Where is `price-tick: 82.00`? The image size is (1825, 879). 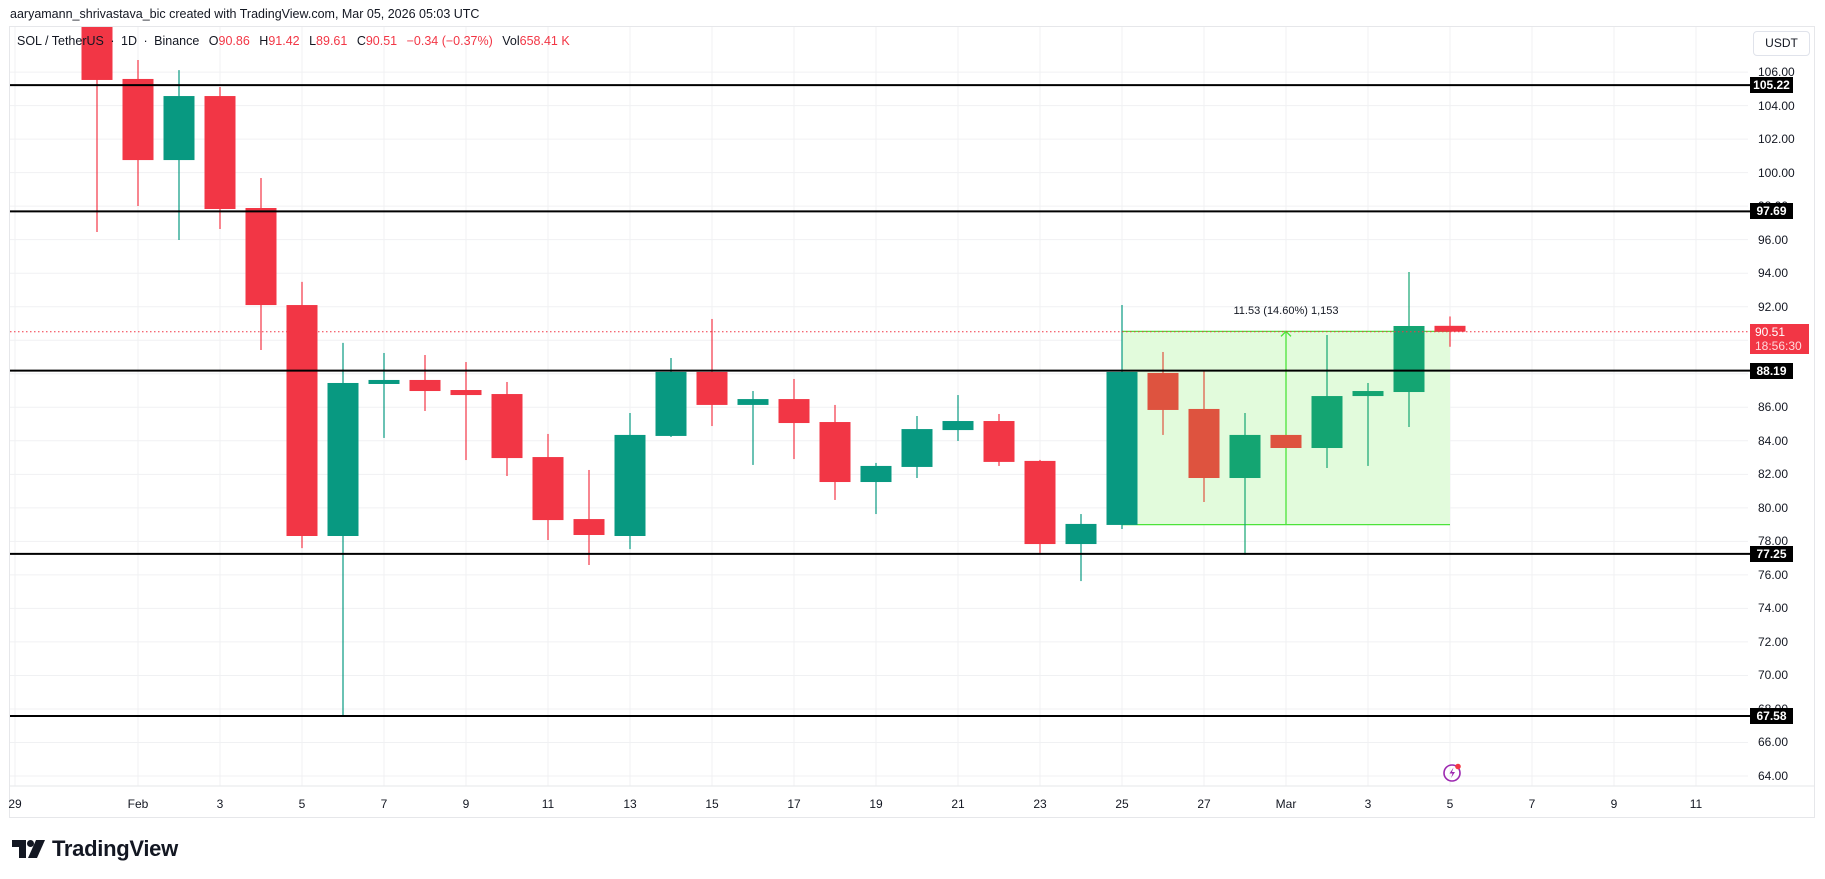 price-tick: 82.00 is located at coordinates (1773, 474).